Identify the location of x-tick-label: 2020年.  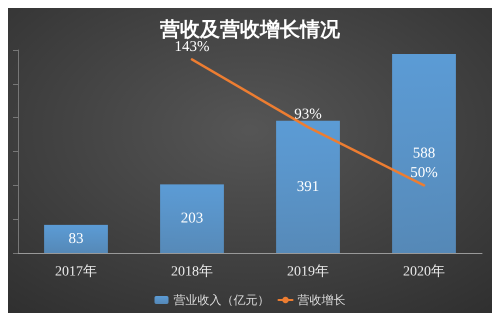
(424, 272).